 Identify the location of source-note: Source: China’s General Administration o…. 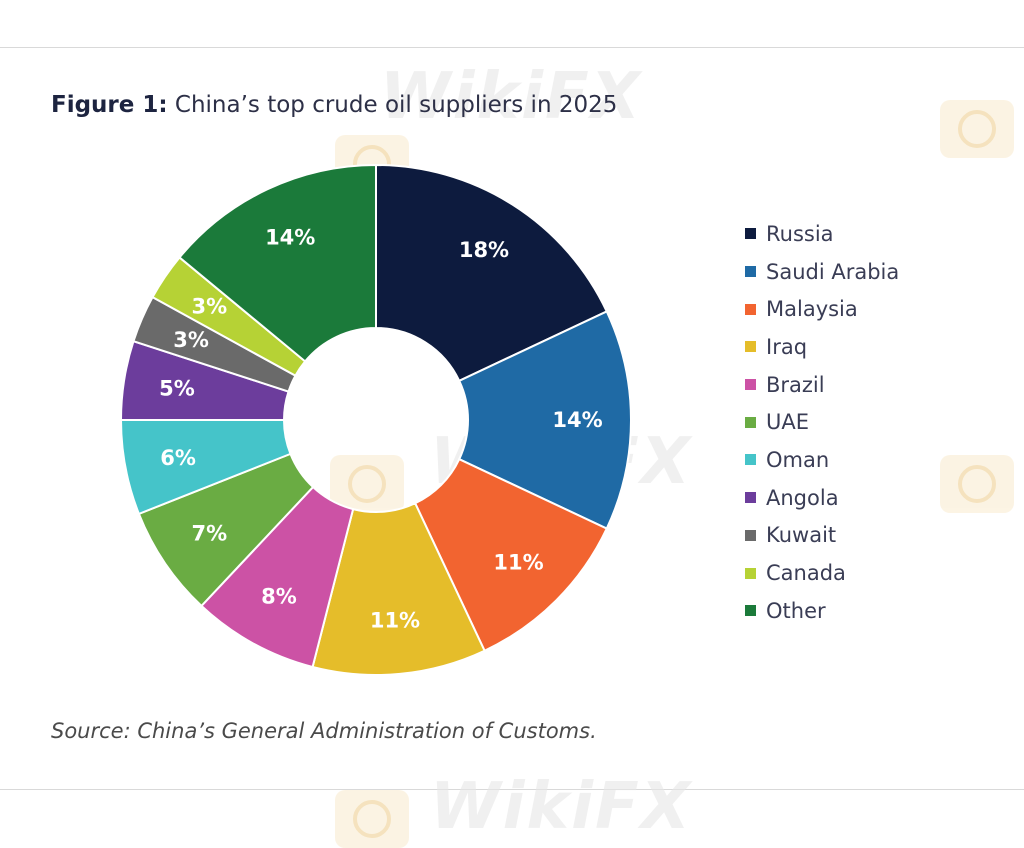
(324, 731).